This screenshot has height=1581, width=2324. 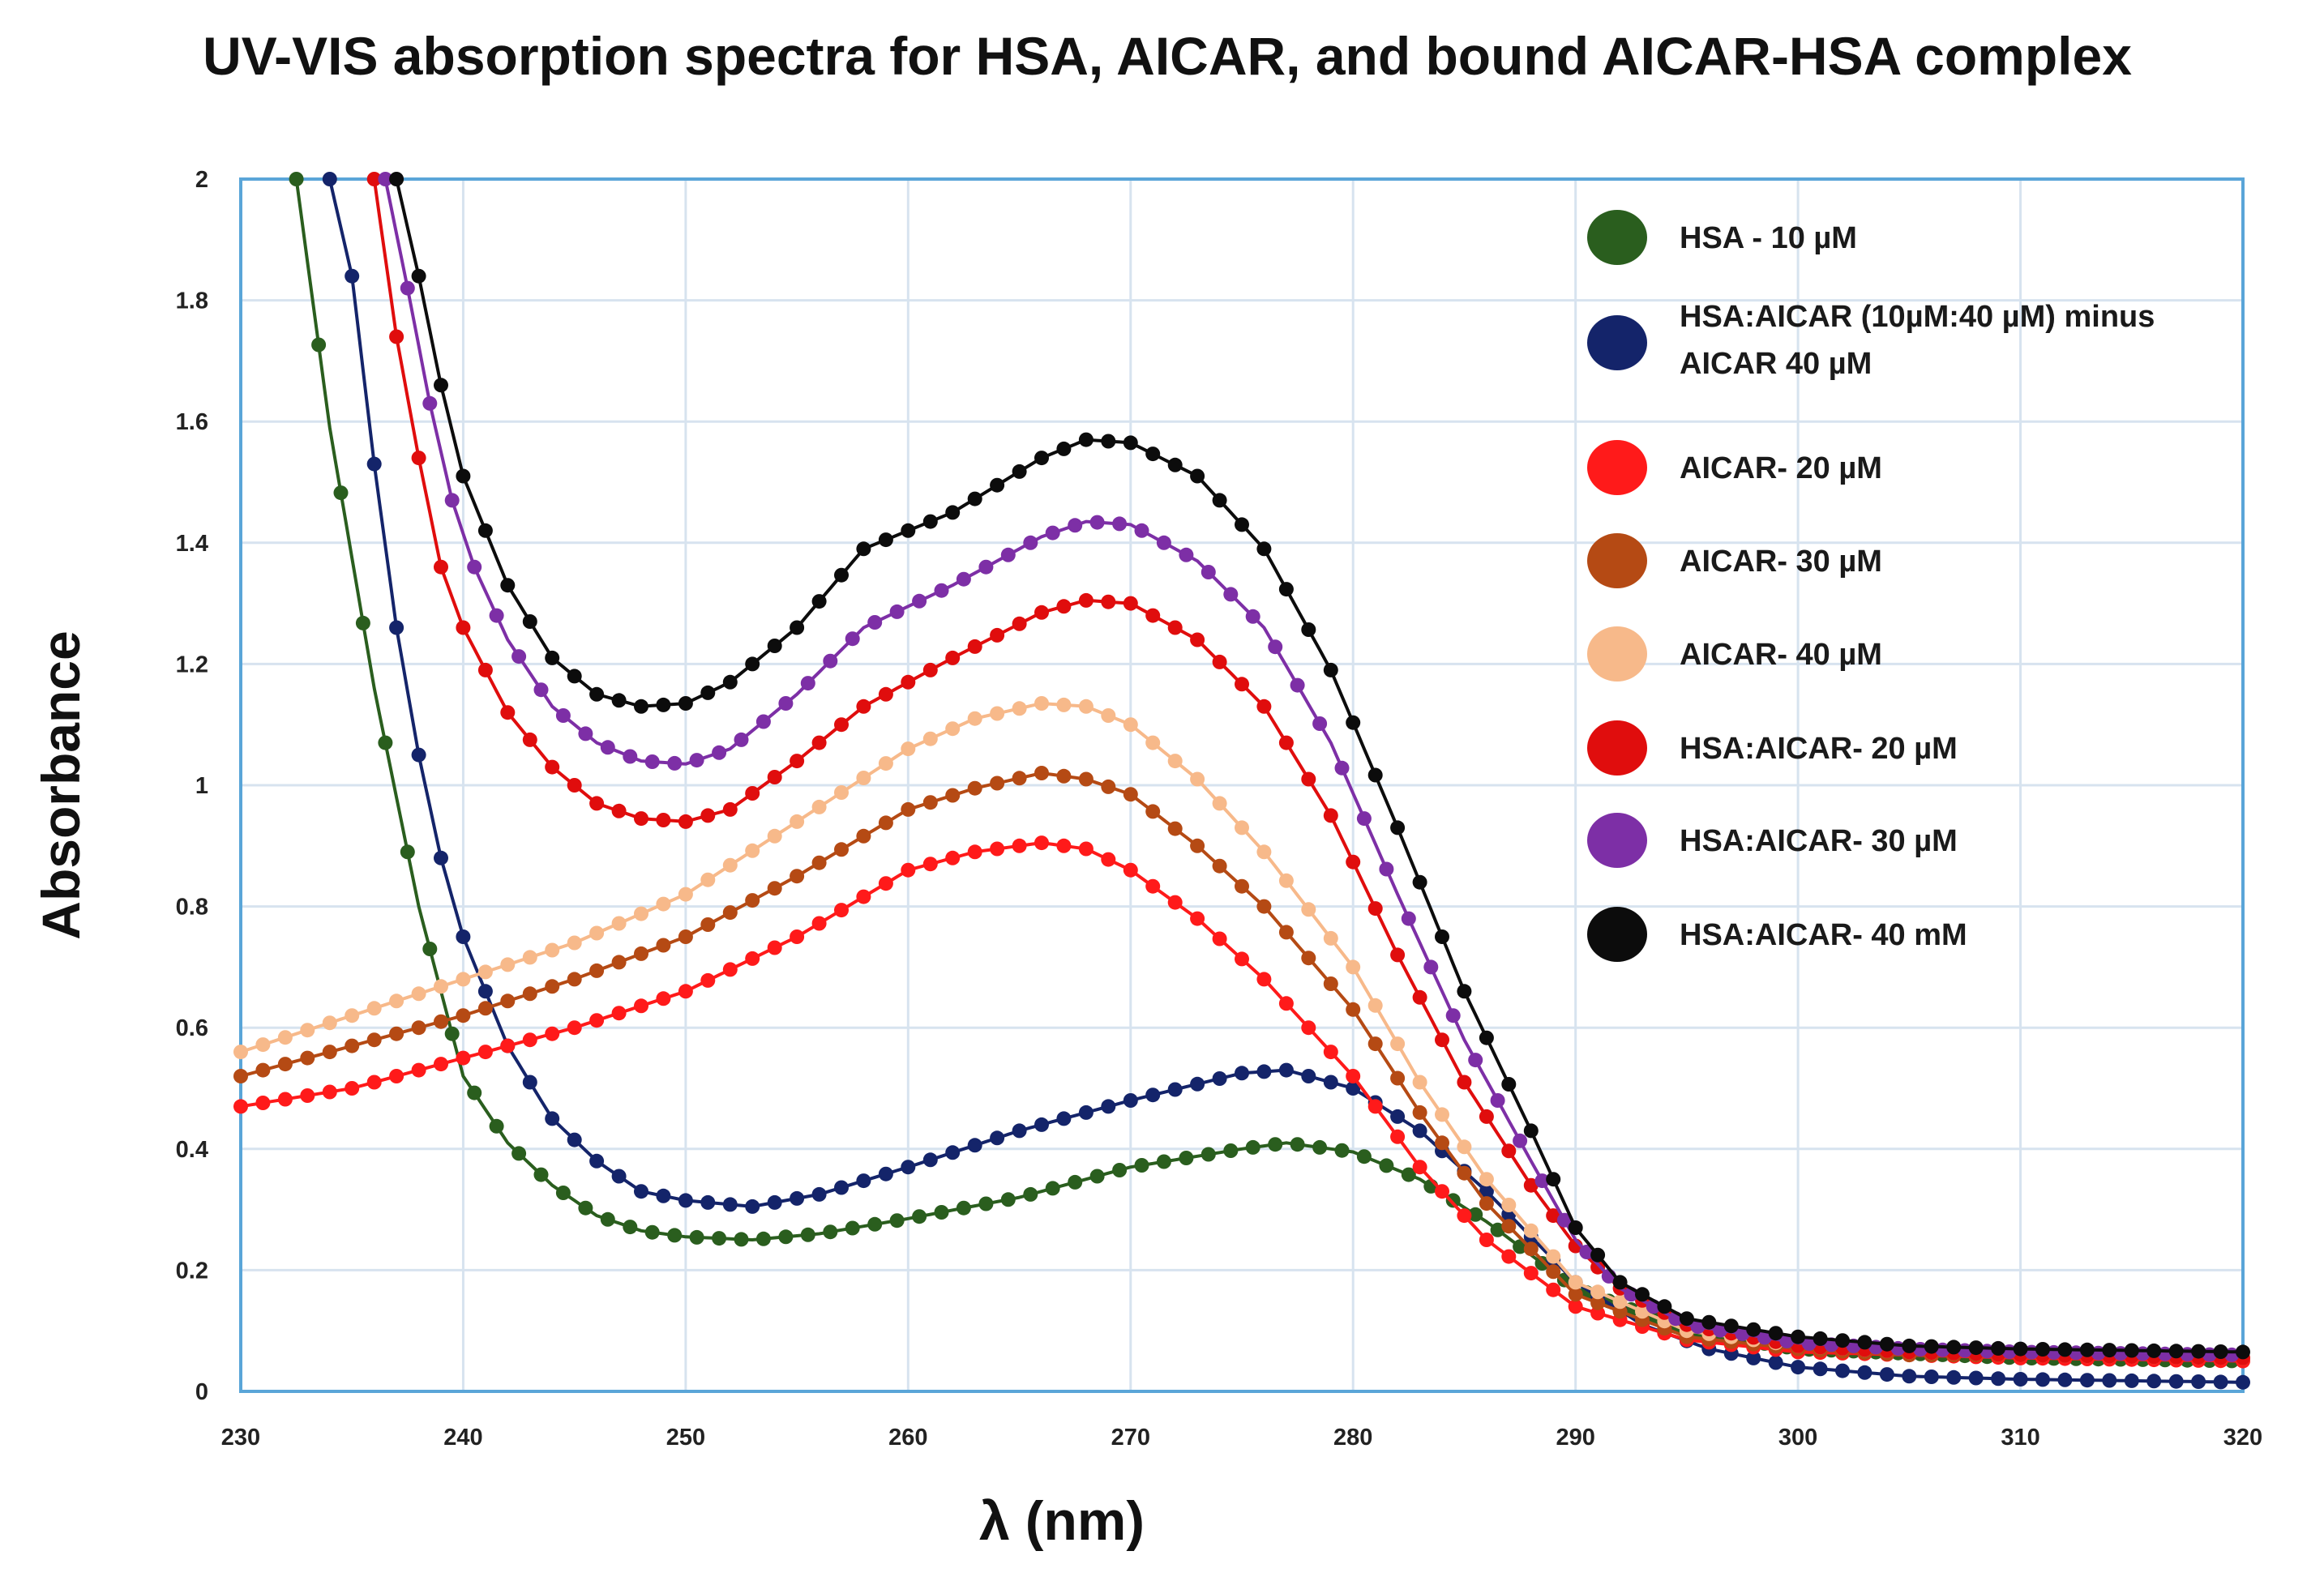 What do you see at coordinates (1777, 934) in the screenshot?
I see `legend-item: HSA:AICAR- 40 mM` at bounding box center [1777, 934].